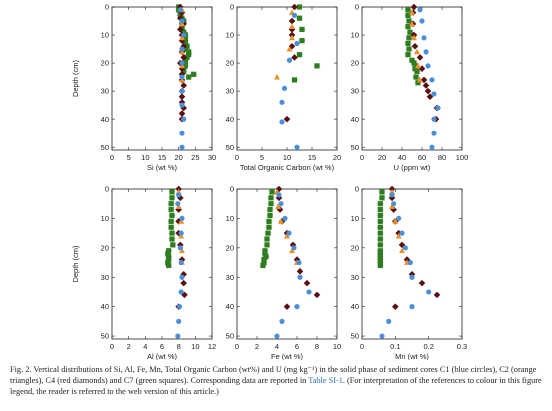  Describe the element at coordinates (412, 167) in the screenshot. I see `panel-3-x-axis-label: U (ppm wt)` at that location.